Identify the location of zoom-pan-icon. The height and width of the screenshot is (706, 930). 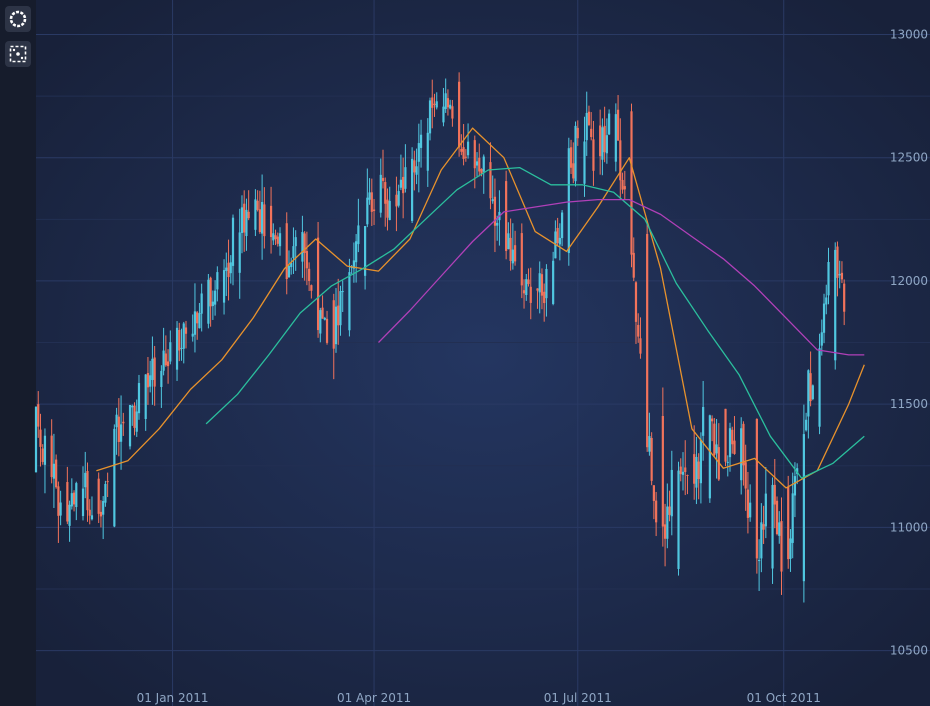
(18, 54).